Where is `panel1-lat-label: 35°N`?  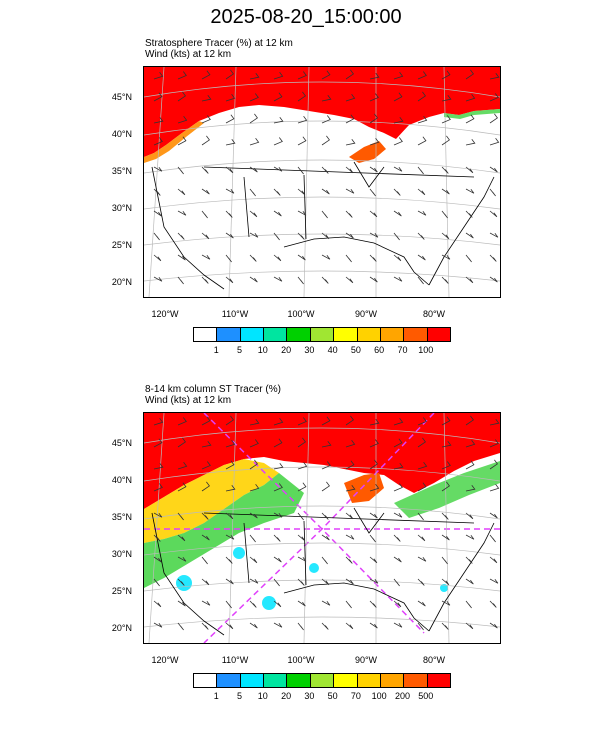
panel1-lat-label: 35°N is located at coordinates (121, 171).